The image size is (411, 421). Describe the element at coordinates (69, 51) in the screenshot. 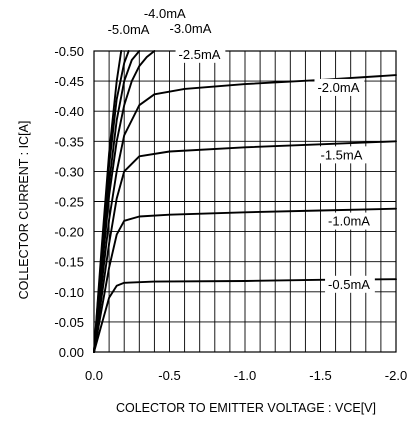

I see `y-tick-label: -0.50` at that location.